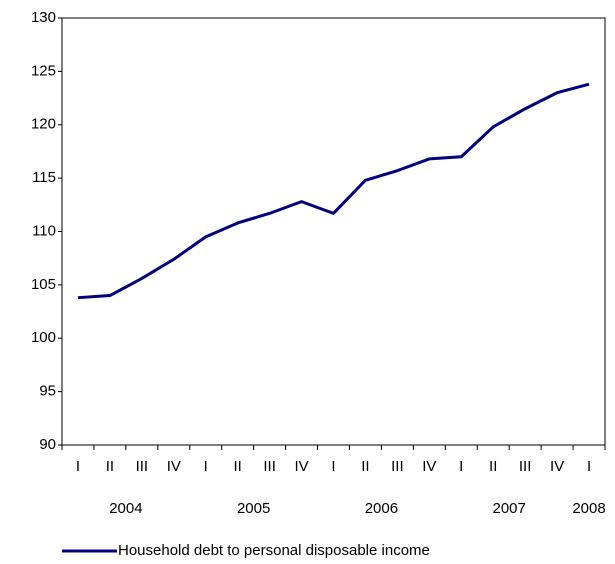 The width and height of the screenshot is (615, 564). I want to click on y-tick-label: 125, so click(43, 70).